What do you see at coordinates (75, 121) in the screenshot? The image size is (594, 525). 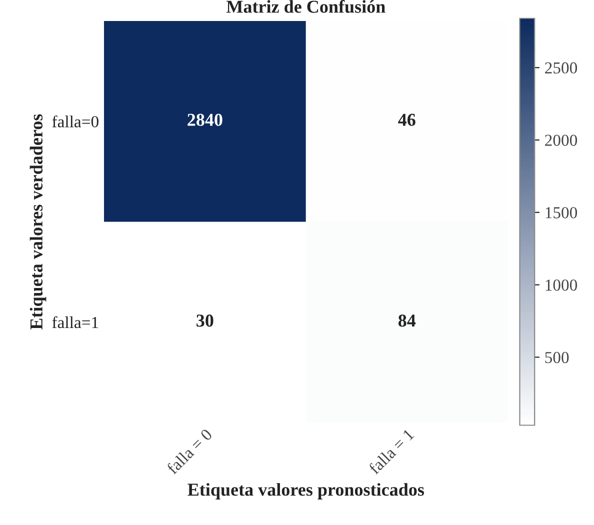 I see `y-tick-label: falla=0` at bounding box center [75, 121].